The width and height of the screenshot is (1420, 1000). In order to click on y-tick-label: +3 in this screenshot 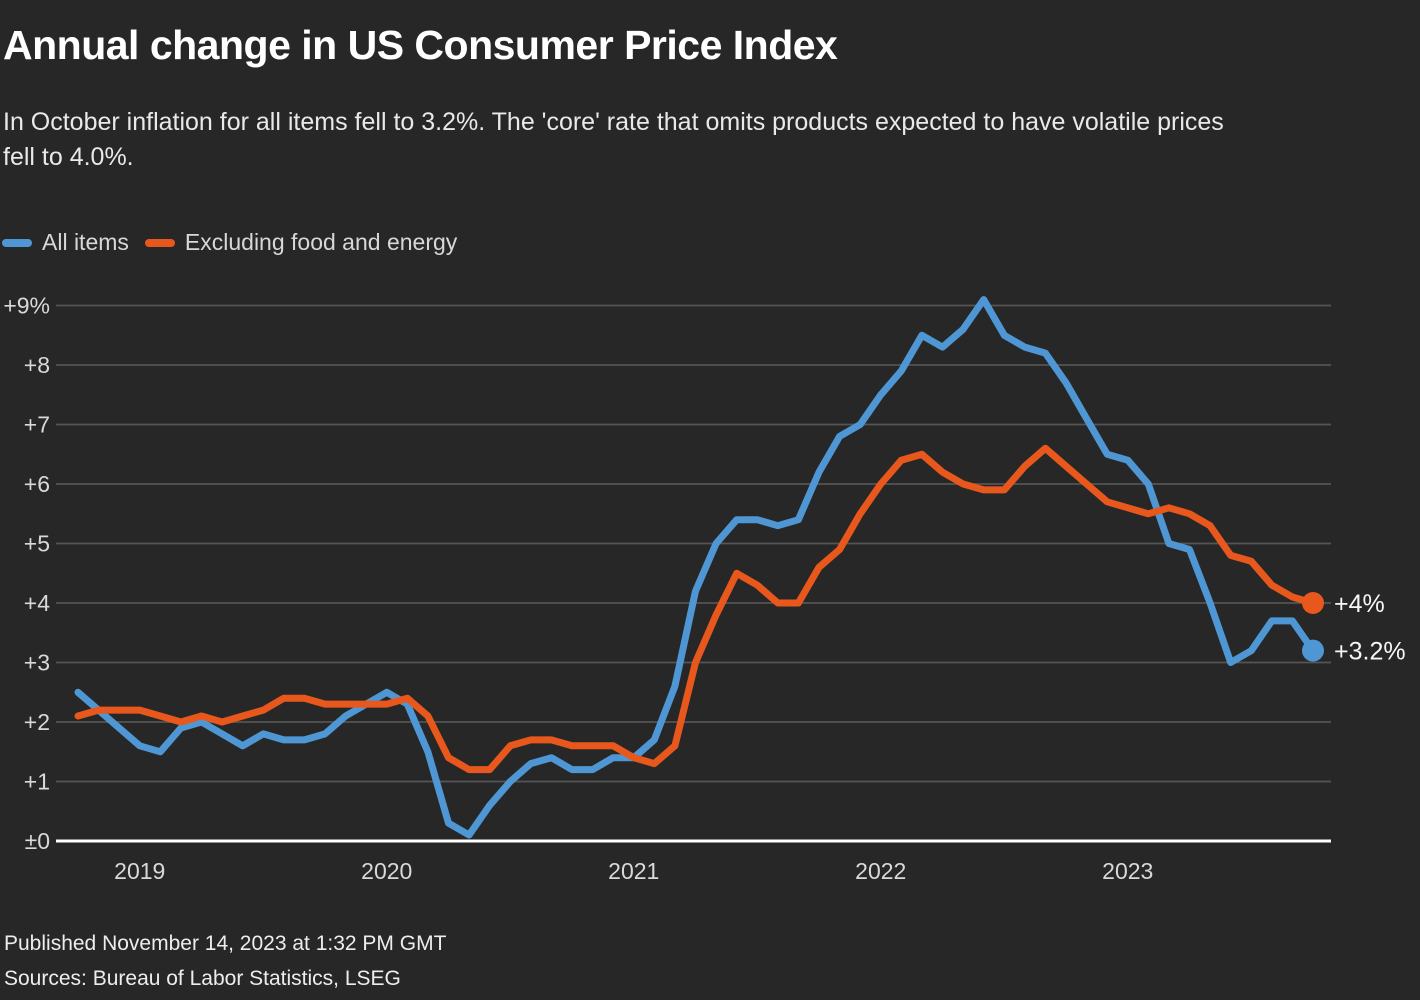, I will do `click(37, 663)`.